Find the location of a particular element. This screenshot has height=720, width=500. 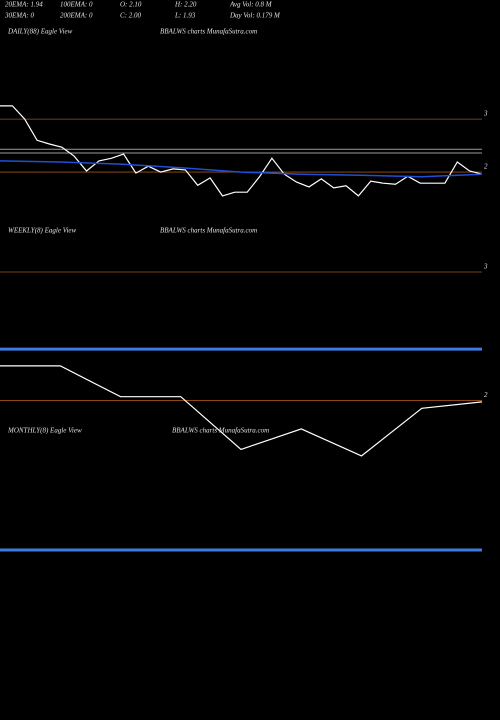

stat: H: 2.20 is located at coordinates (185, 5).